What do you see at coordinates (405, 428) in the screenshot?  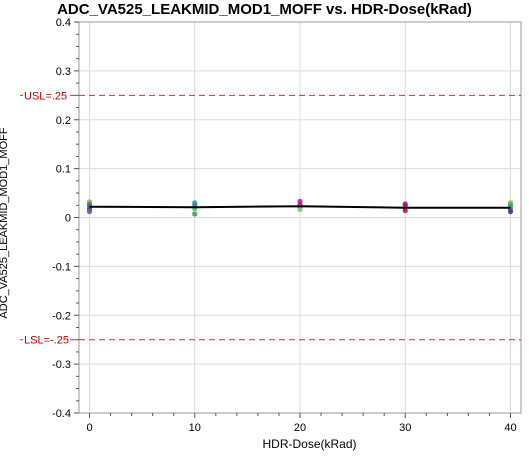 I see `x-tick-label: 30` at bounding box center [405, 428].